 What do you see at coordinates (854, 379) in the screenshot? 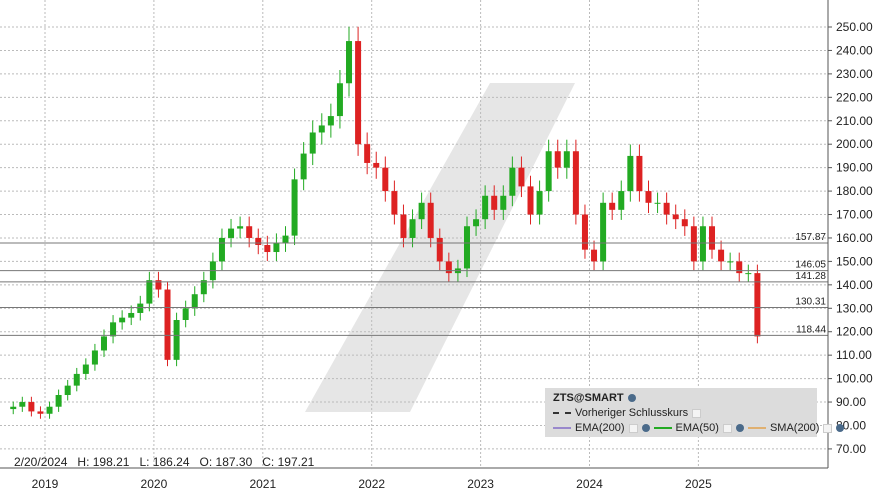
I see `y-tick-label: 100.00` at bounding box center [854, 379].